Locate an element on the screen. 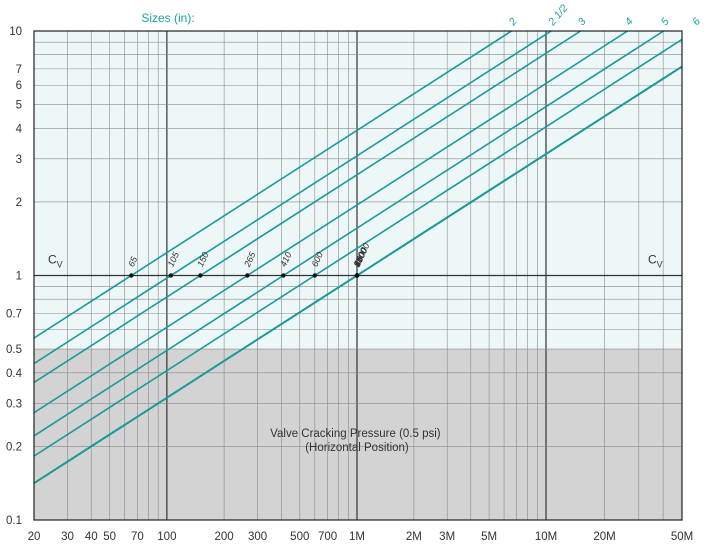 The width and height of the screenshot is (707, 548). size-label: 3 is located at coordinates (582, 22).